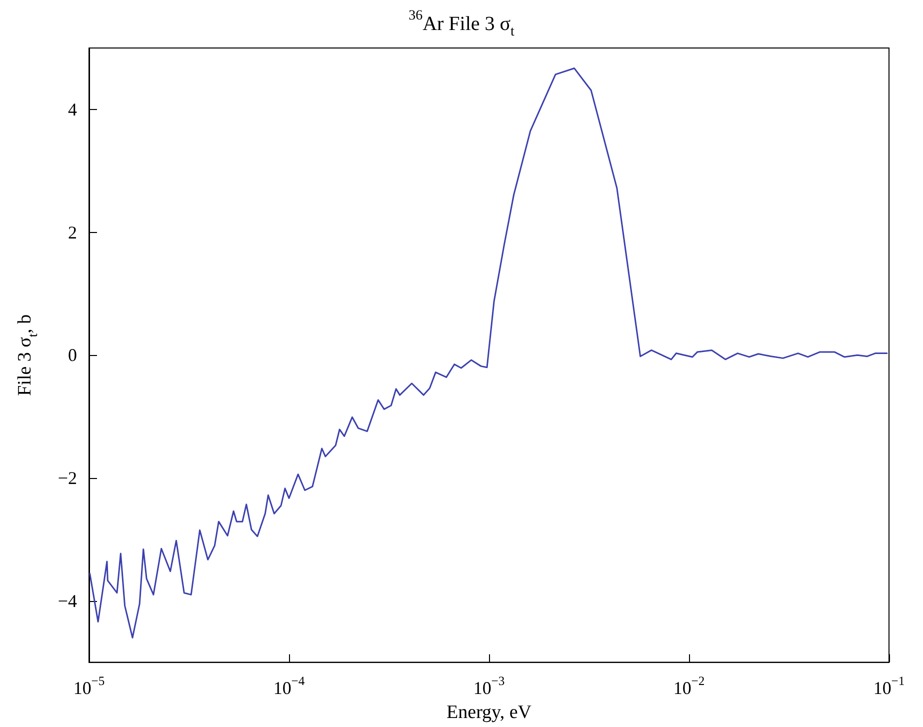 Image resolution: width=923 pixels, height=727 pixels. What do you see at coordinates (67, 600) in the screenshot?
I see `y-tick-label: −4` at bounding box center [67, 600].